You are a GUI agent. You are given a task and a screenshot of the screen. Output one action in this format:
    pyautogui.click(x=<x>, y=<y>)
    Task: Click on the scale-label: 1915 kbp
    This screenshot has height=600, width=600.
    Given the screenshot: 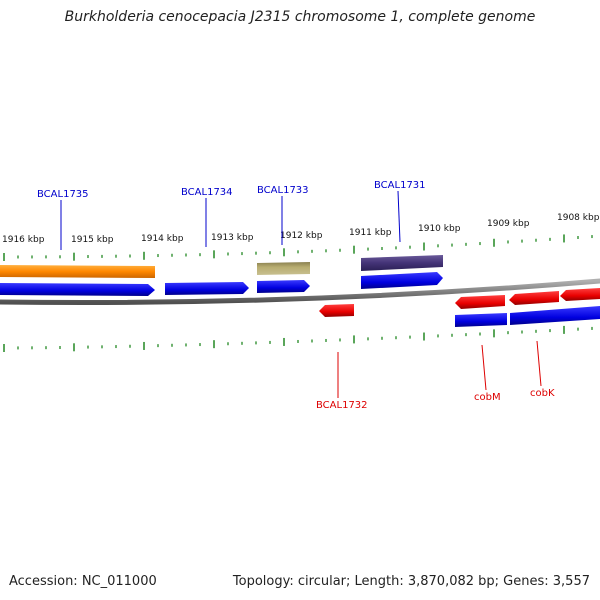 What is the action you would take?
    pyautogui.click(x=92, y=240)
    